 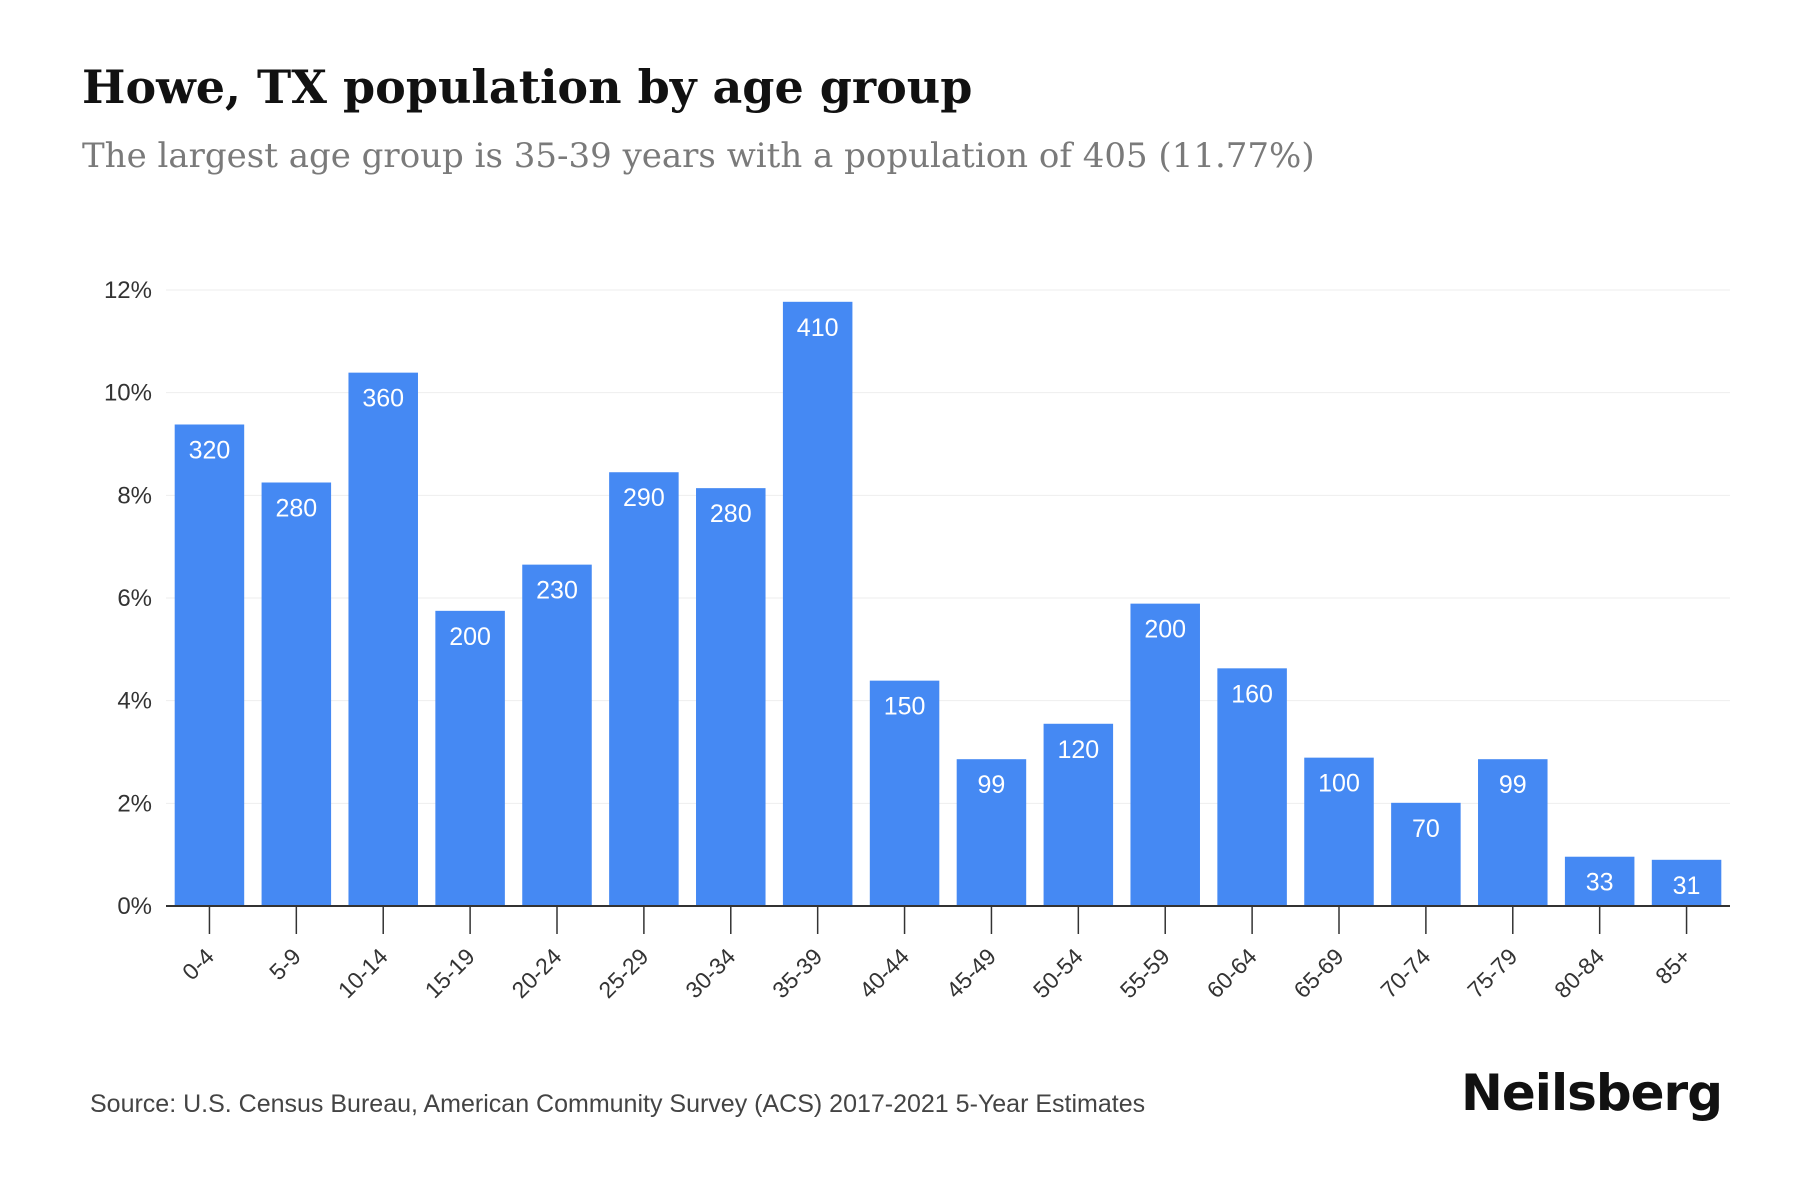 I want to click on bar-value-label: 150, so click(x=905, y=707).